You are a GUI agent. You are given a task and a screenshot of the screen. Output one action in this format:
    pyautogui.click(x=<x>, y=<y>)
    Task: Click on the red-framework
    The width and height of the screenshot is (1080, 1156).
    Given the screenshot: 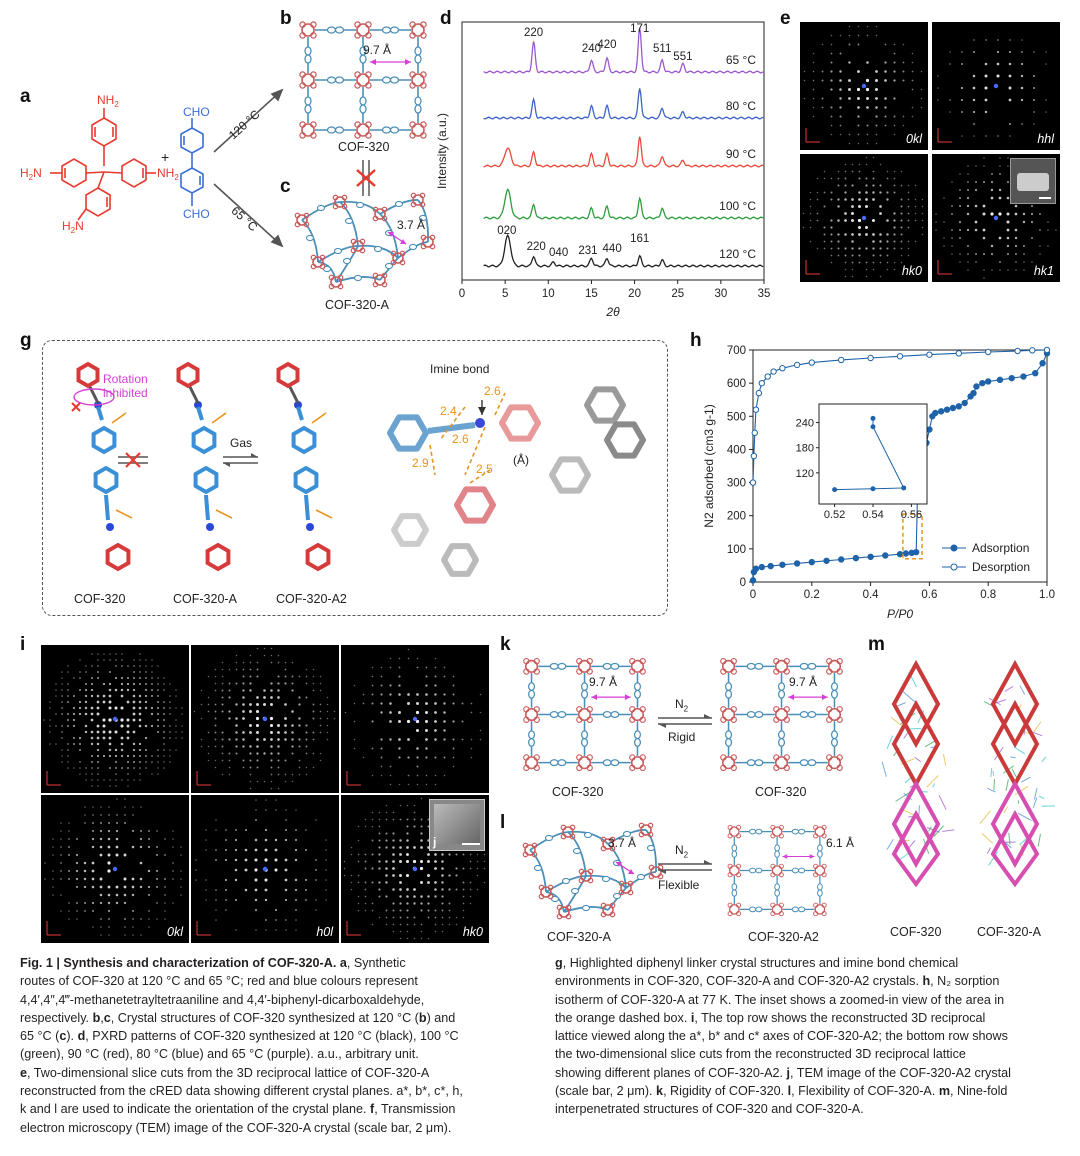 What is the action you would take?
    pyautogui.click(x=1015, y=724)
    